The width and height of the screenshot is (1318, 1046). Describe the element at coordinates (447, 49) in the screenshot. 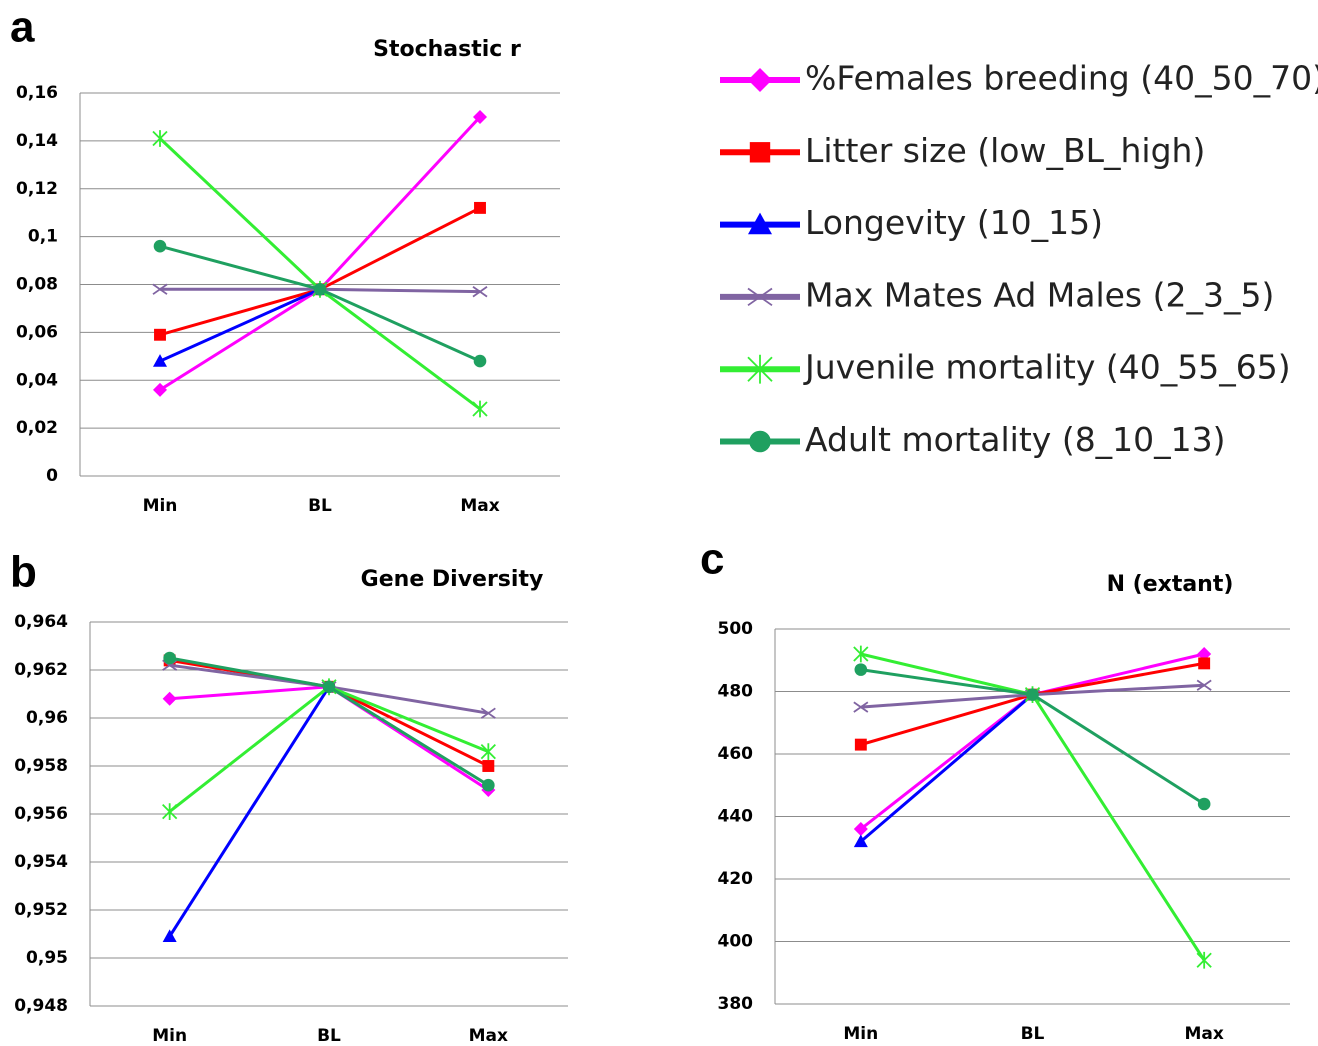

I see `chart-title: Stochastic r` at that location.